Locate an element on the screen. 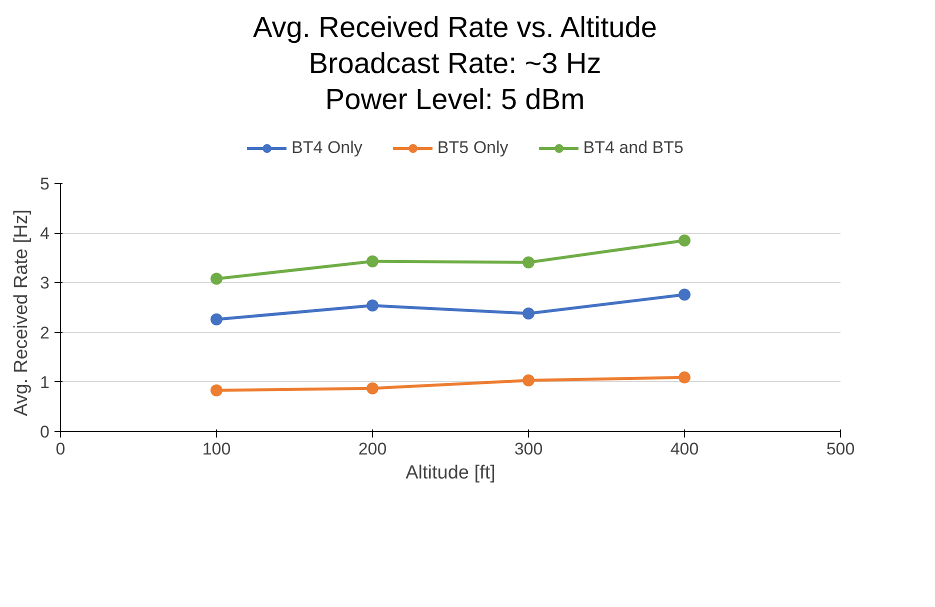 This screenshot has width=935, height=607. x-tick-label: 200 is located at coordinates (372, 449).